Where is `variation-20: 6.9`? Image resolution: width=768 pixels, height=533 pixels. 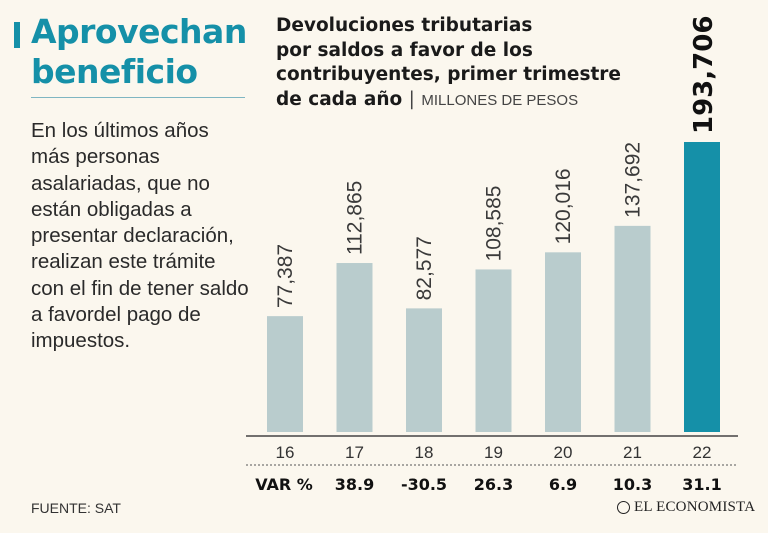
variation-20: 6.9 is located at coordinates (563, 484).